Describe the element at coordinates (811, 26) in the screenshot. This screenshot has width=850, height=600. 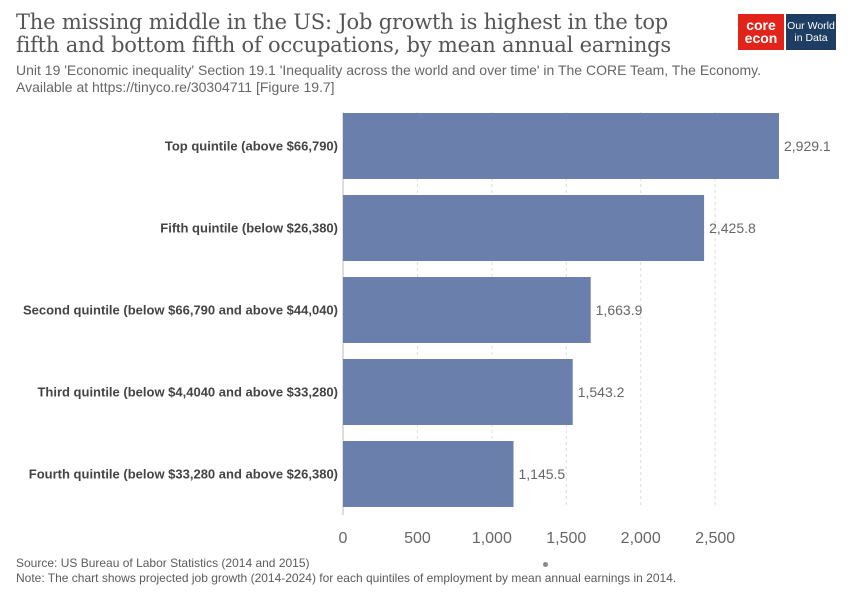
I see `owid-logo-line1: Our World` at that location.